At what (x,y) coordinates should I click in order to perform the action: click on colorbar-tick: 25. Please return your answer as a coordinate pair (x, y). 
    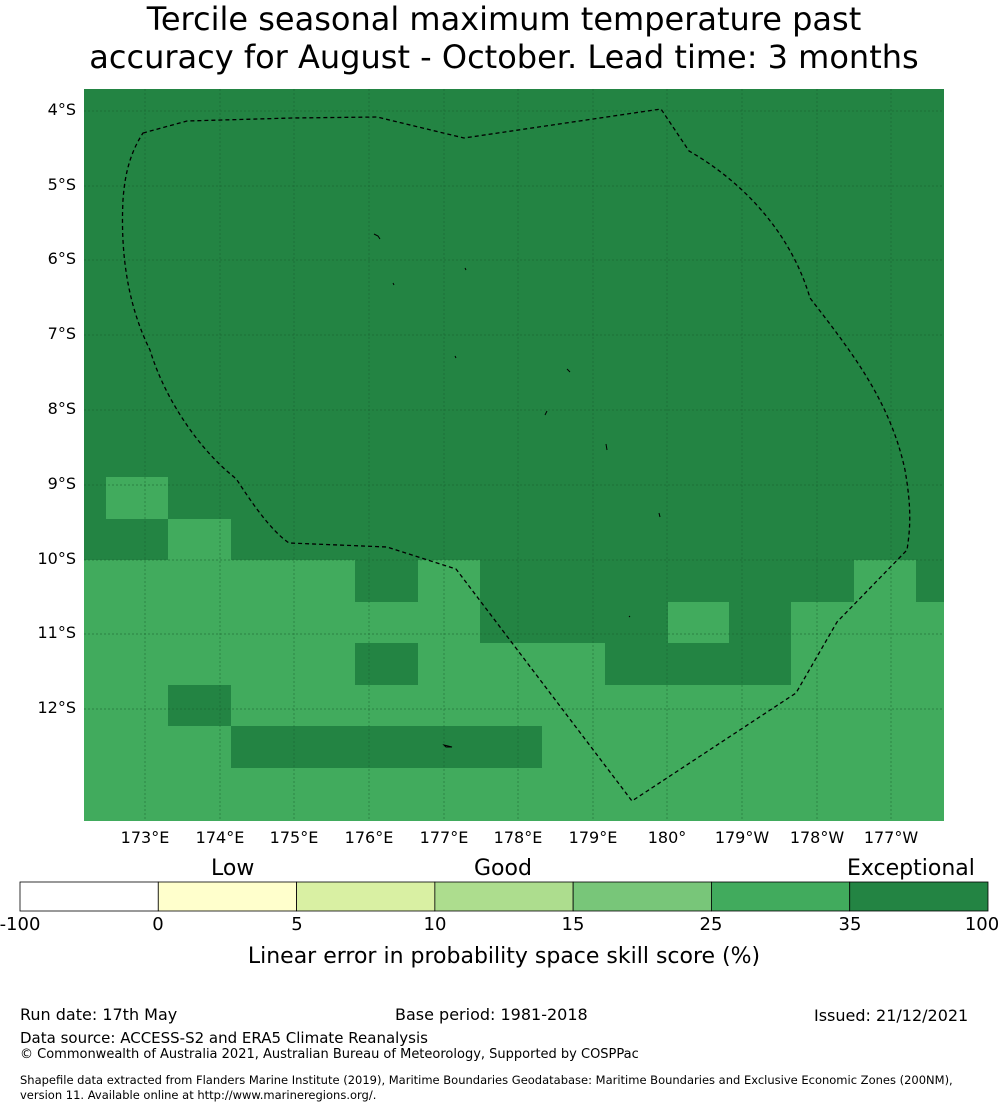
    Looking at the image, I should click on (711, 924).